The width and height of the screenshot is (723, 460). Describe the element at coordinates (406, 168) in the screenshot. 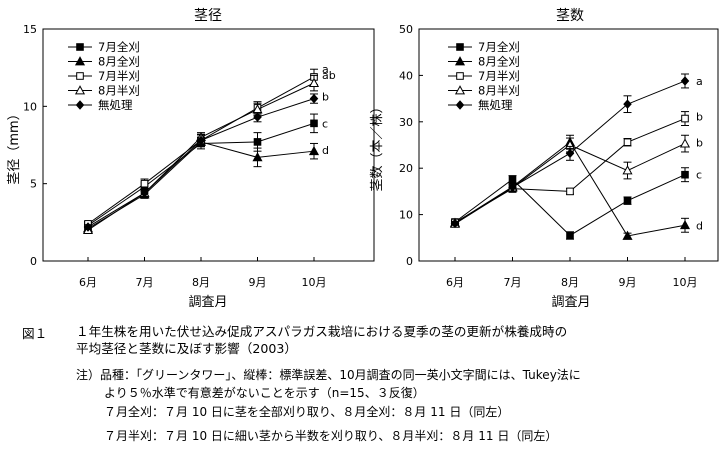

I see `y-tick-label: 20` at that location.